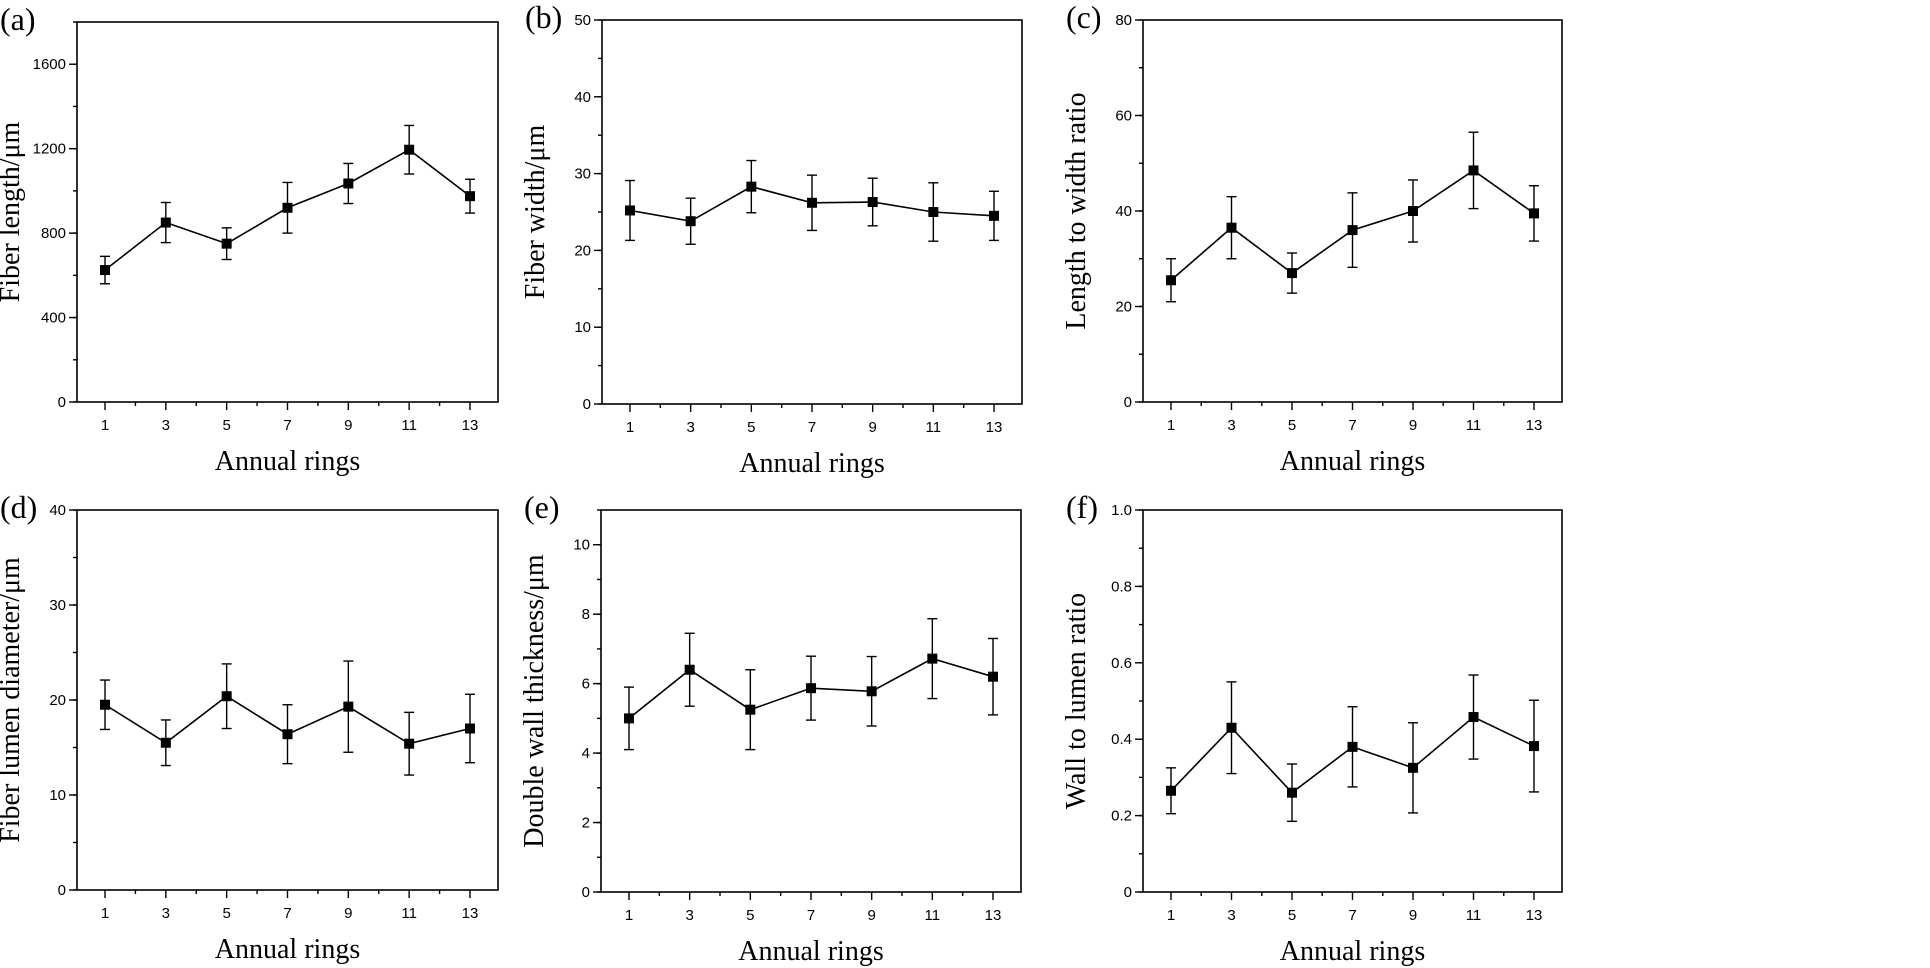 The height and width of the screenshot is (968, 1930). What do you see at coordinates (53, 233) in the screenshot?
I see `y-tick-label: 800` at bounding box center [53, 233].